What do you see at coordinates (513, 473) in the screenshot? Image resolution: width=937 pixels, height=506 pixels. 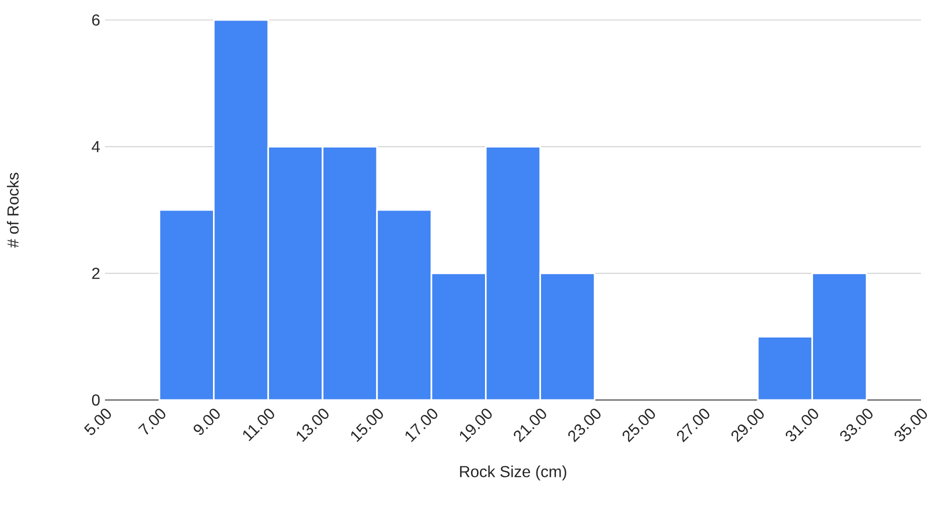 I see `x-axis-title: Rock Size (cm)` at bounding box center [513, 473].